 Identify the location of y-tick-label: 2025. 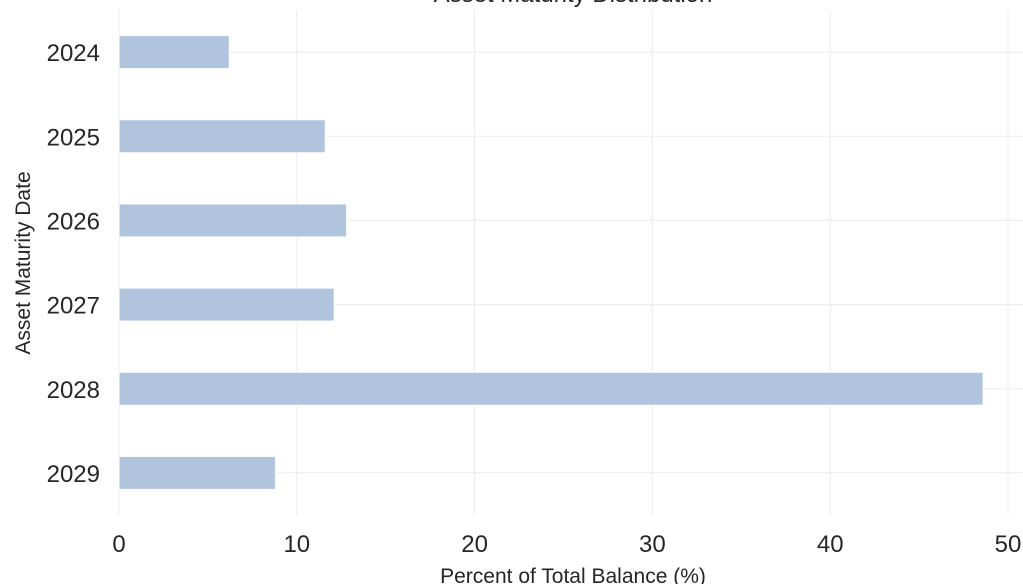
(73, 137).